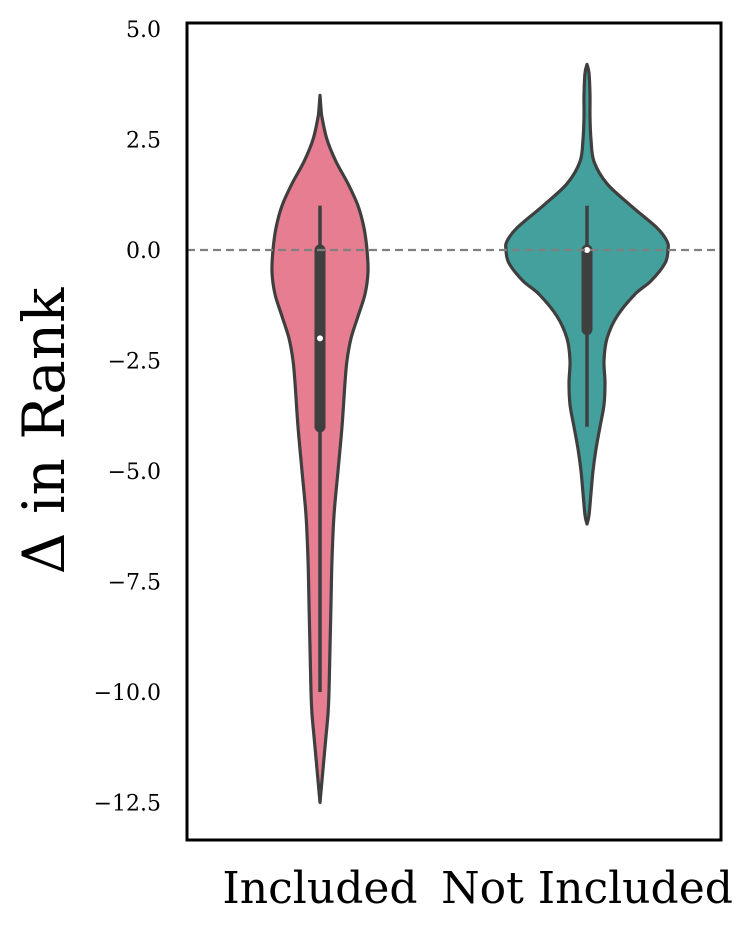  Describe the element at coordinates (44, 431) in the screenshot. I see `y-axis-title: Δ in Rank` at that location.